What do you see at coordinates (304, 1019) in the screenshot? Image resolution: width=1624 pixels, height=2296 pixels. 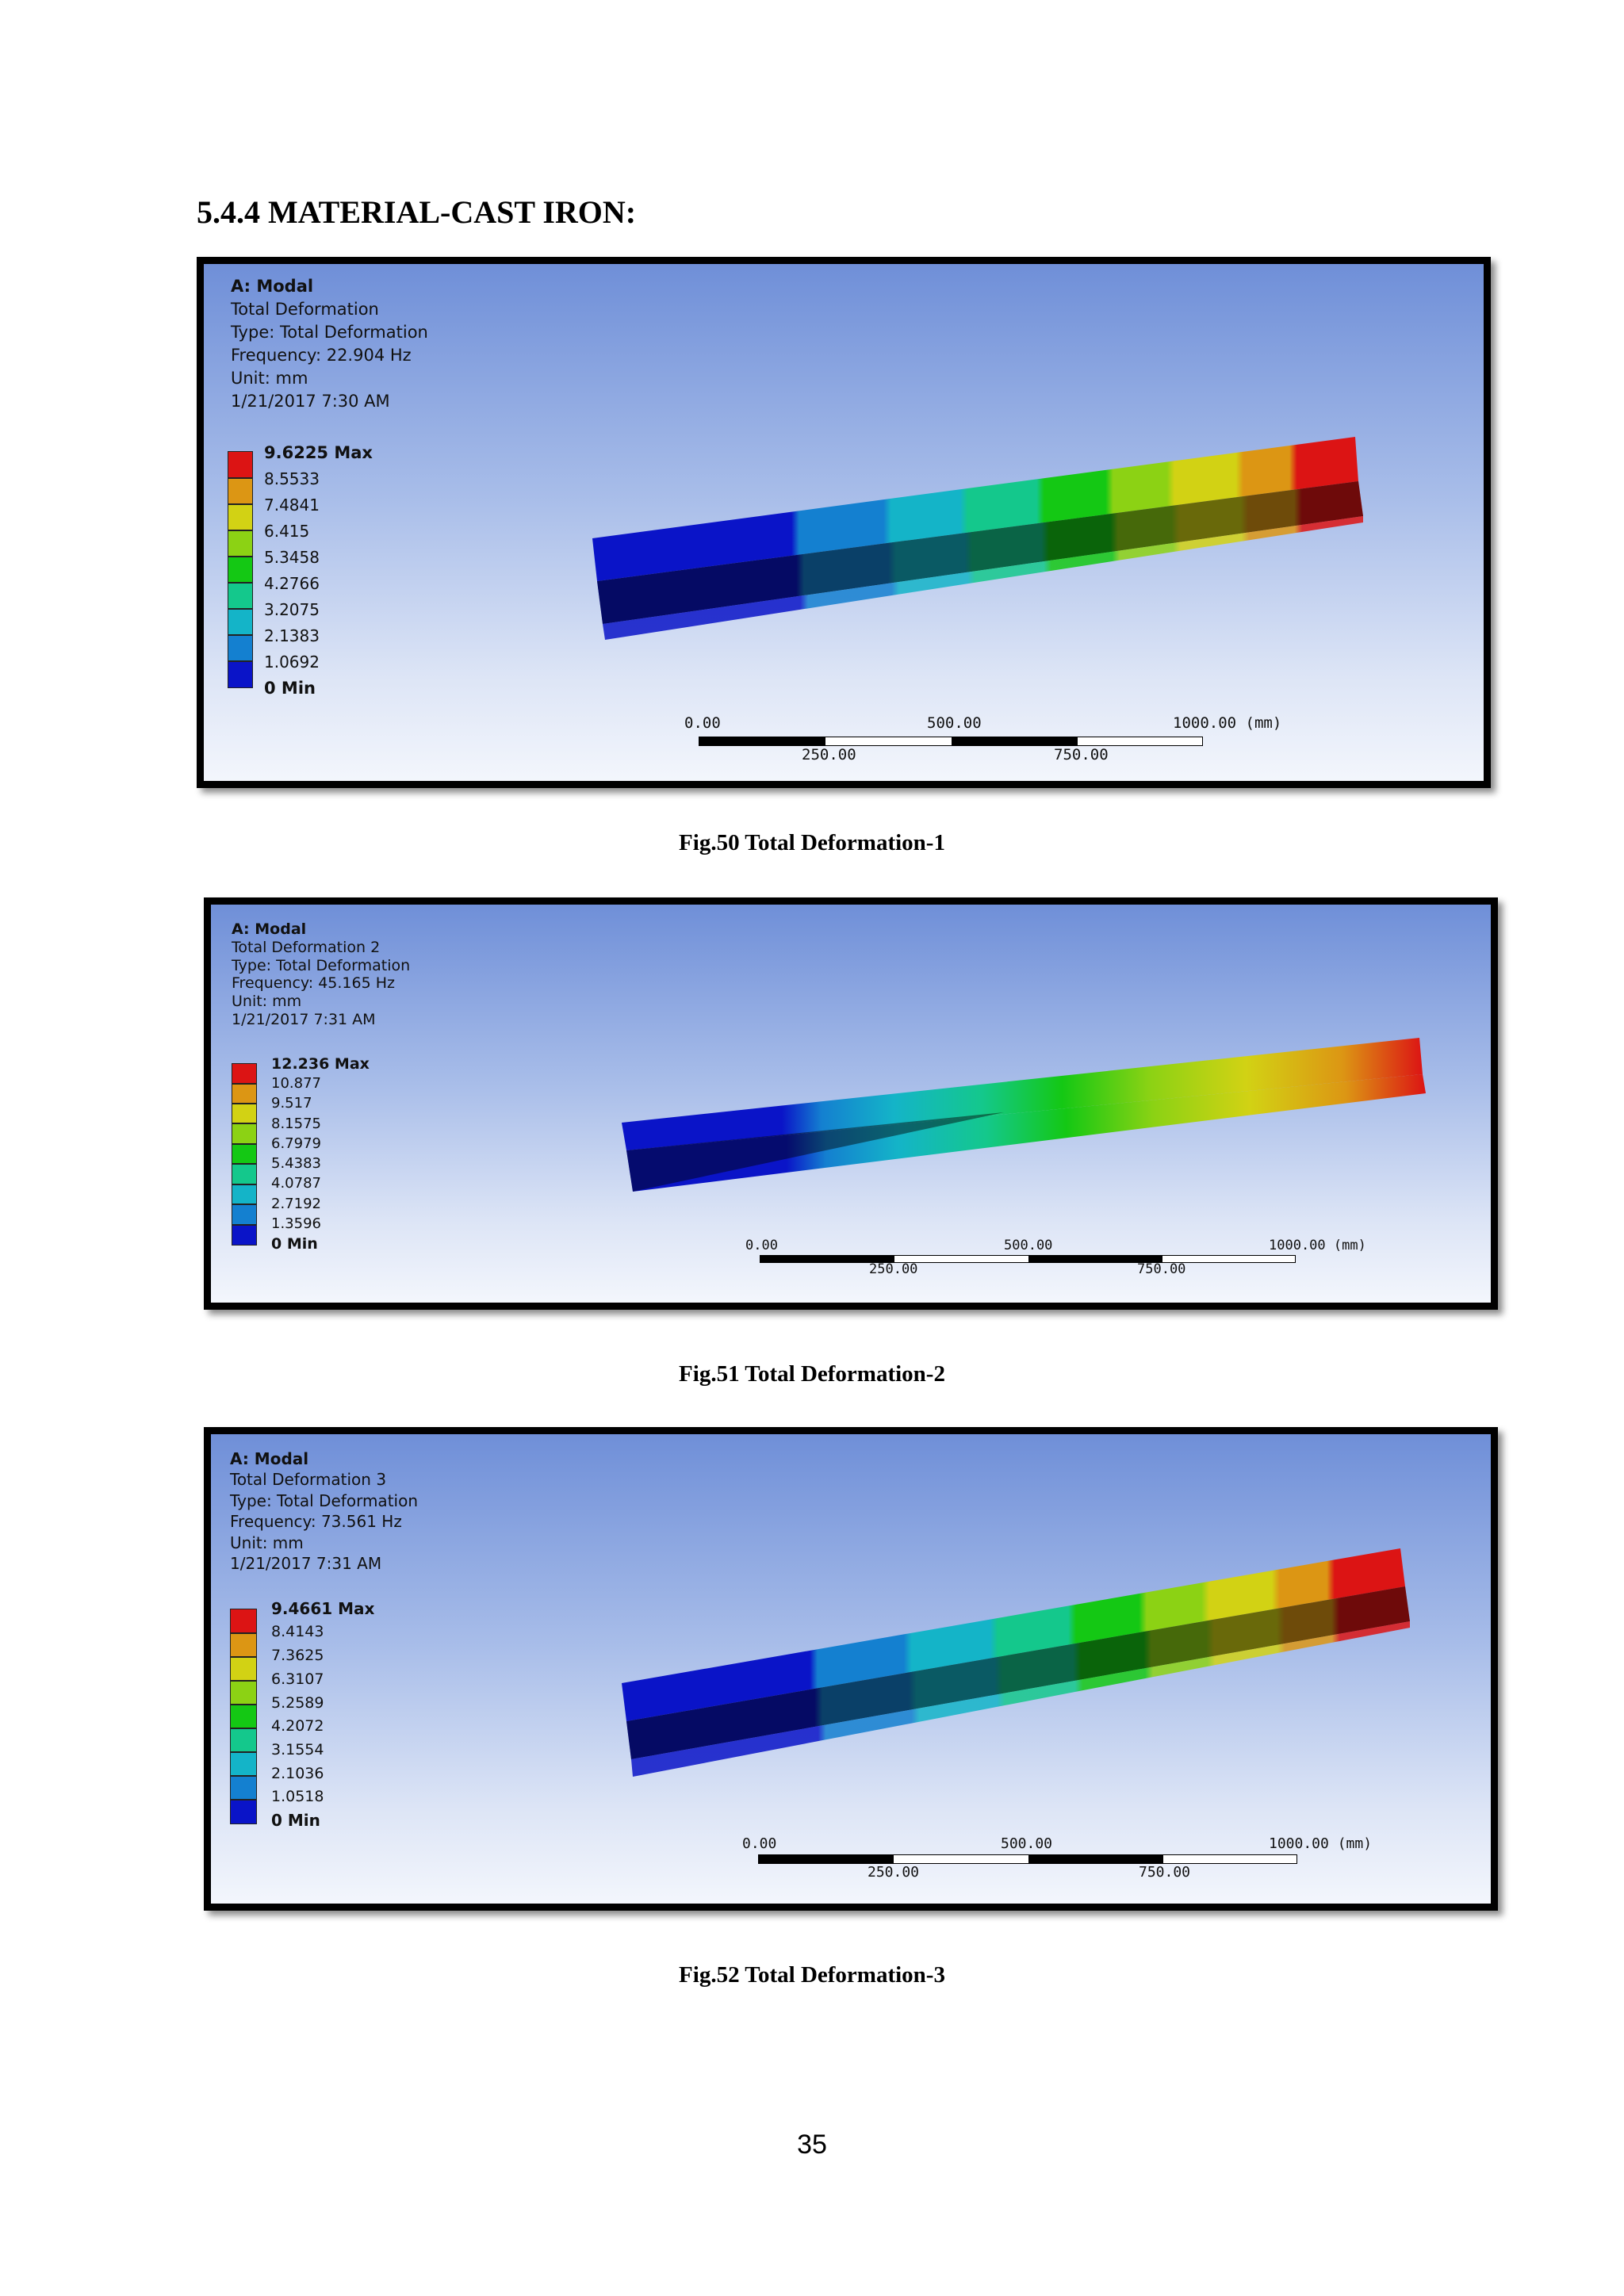 I see `result-timestamp: 1/21/2017 7:31 AM` at bounding box center [304, 1019].